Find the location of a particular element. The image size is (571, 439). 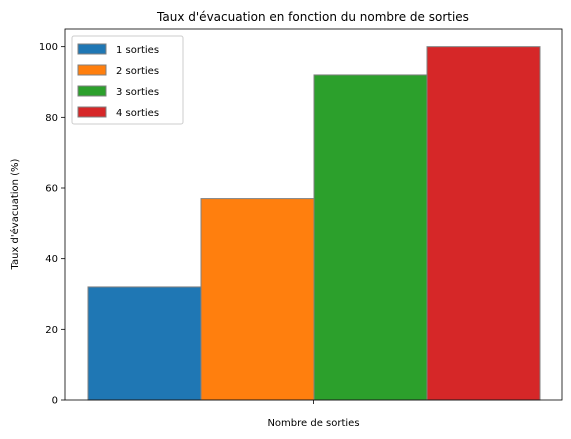

legend-label-1: 1 sorties is located at coordinates (137, 50).